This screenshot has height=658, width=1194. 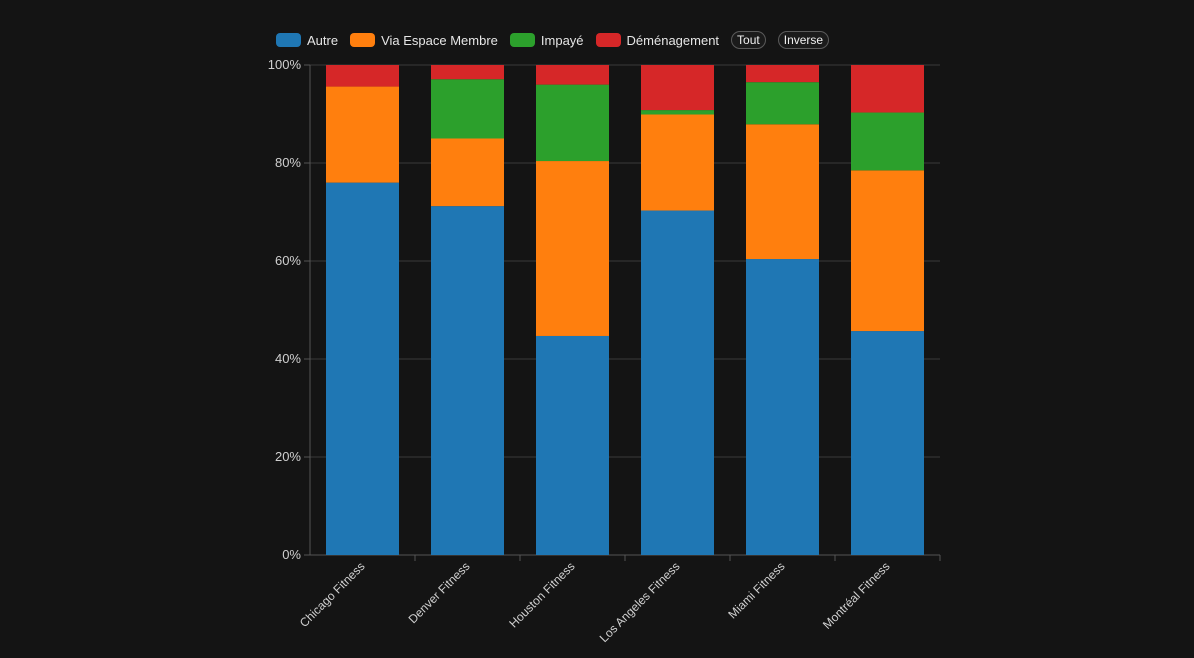 I want to click on y-tick-label: 0%, so click(x=291, y=554).